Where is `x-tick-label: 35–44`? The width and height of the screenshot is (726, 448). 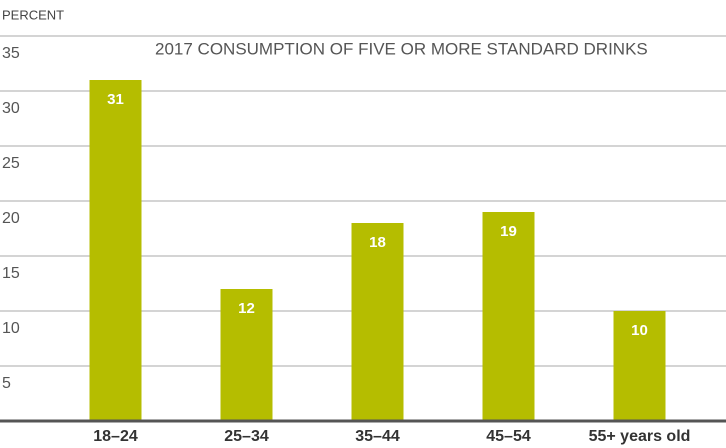
x-tick-label: 35–44 is located at coordinates (377, 436).